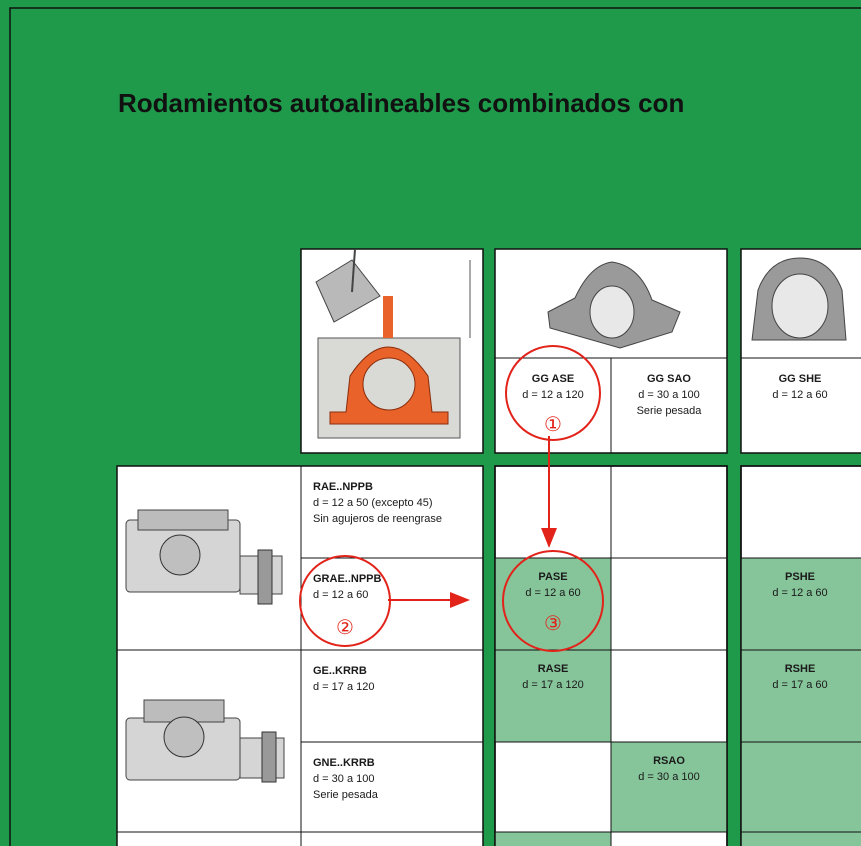 Image resolution: width=861 pixels, height=846 pixels. What do you see at coordinates (552, 577) in the screenshot?
I see `unit-name: PASE` at bounding box center [552, 577].